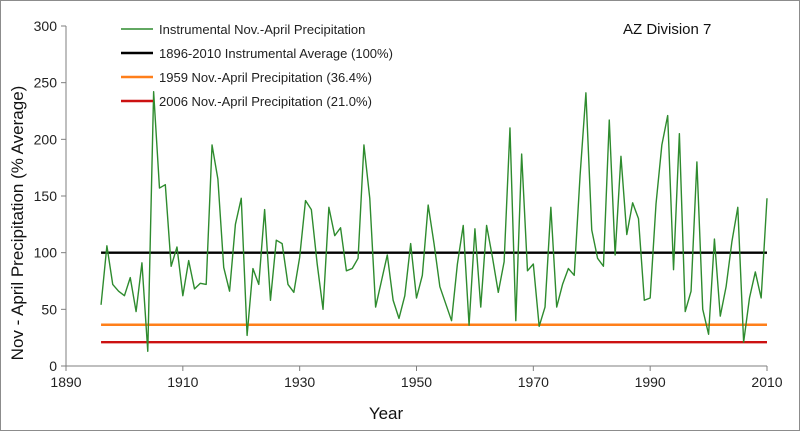 The height and width of the screenshot is (432, 800). Describe the element at coordinates (17, 223) in the screenshot. I see `y-axis-title: Nov - April Precipitation (% Average)` at that location.